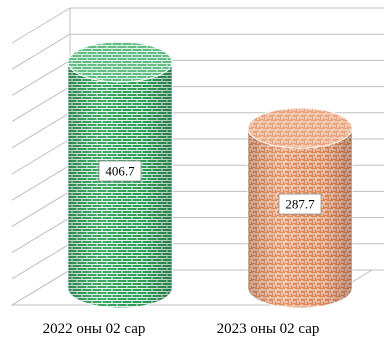 The width and height of the screenshot is (388, 340). I want to click on data-label: 406.7, so click(120, 171).